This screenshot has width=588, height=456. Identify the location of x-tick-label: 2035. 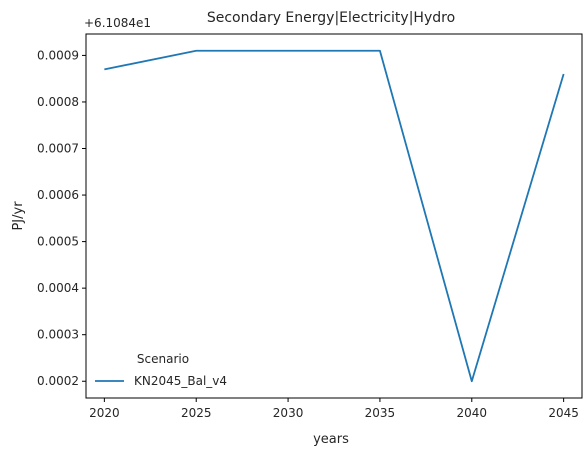
(380, 413).